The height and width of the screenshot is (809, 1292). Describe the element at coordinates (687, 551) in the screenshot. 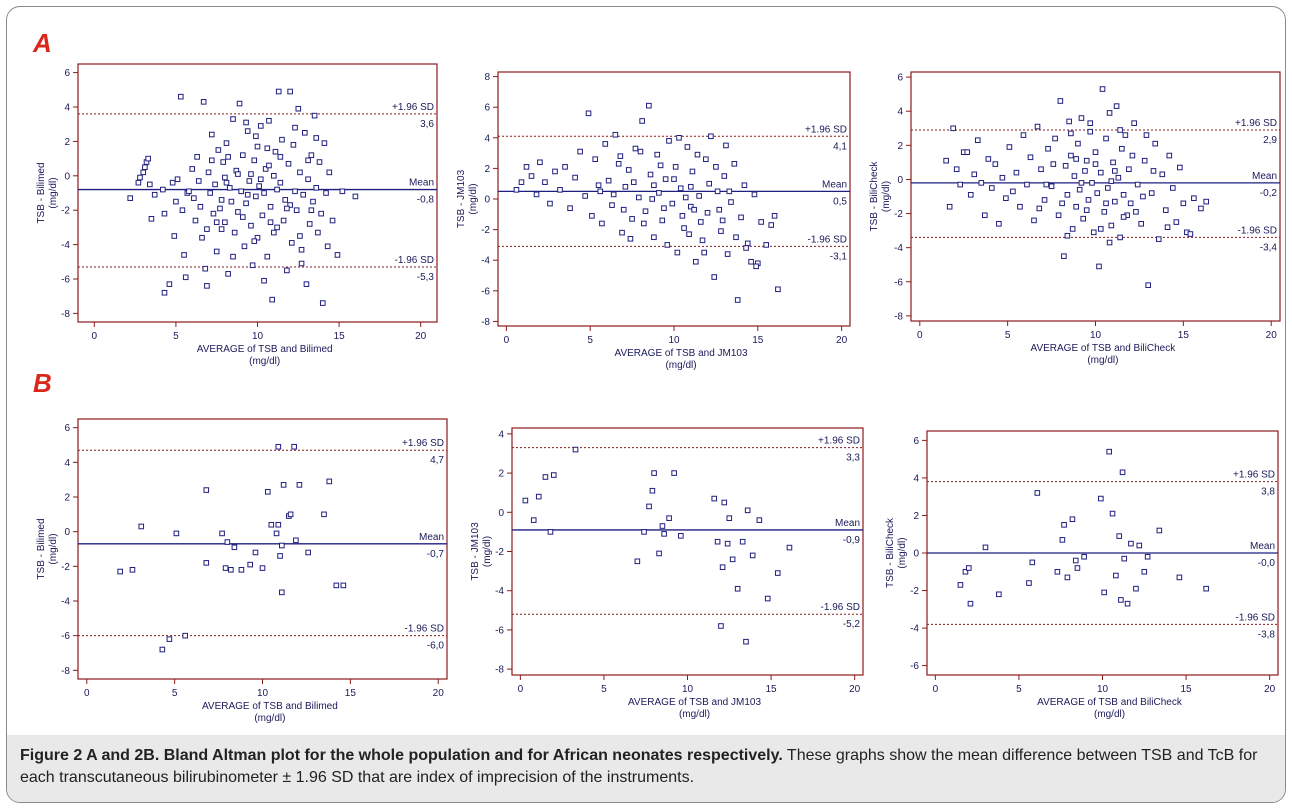

I see `plot-area-frame` at that location.